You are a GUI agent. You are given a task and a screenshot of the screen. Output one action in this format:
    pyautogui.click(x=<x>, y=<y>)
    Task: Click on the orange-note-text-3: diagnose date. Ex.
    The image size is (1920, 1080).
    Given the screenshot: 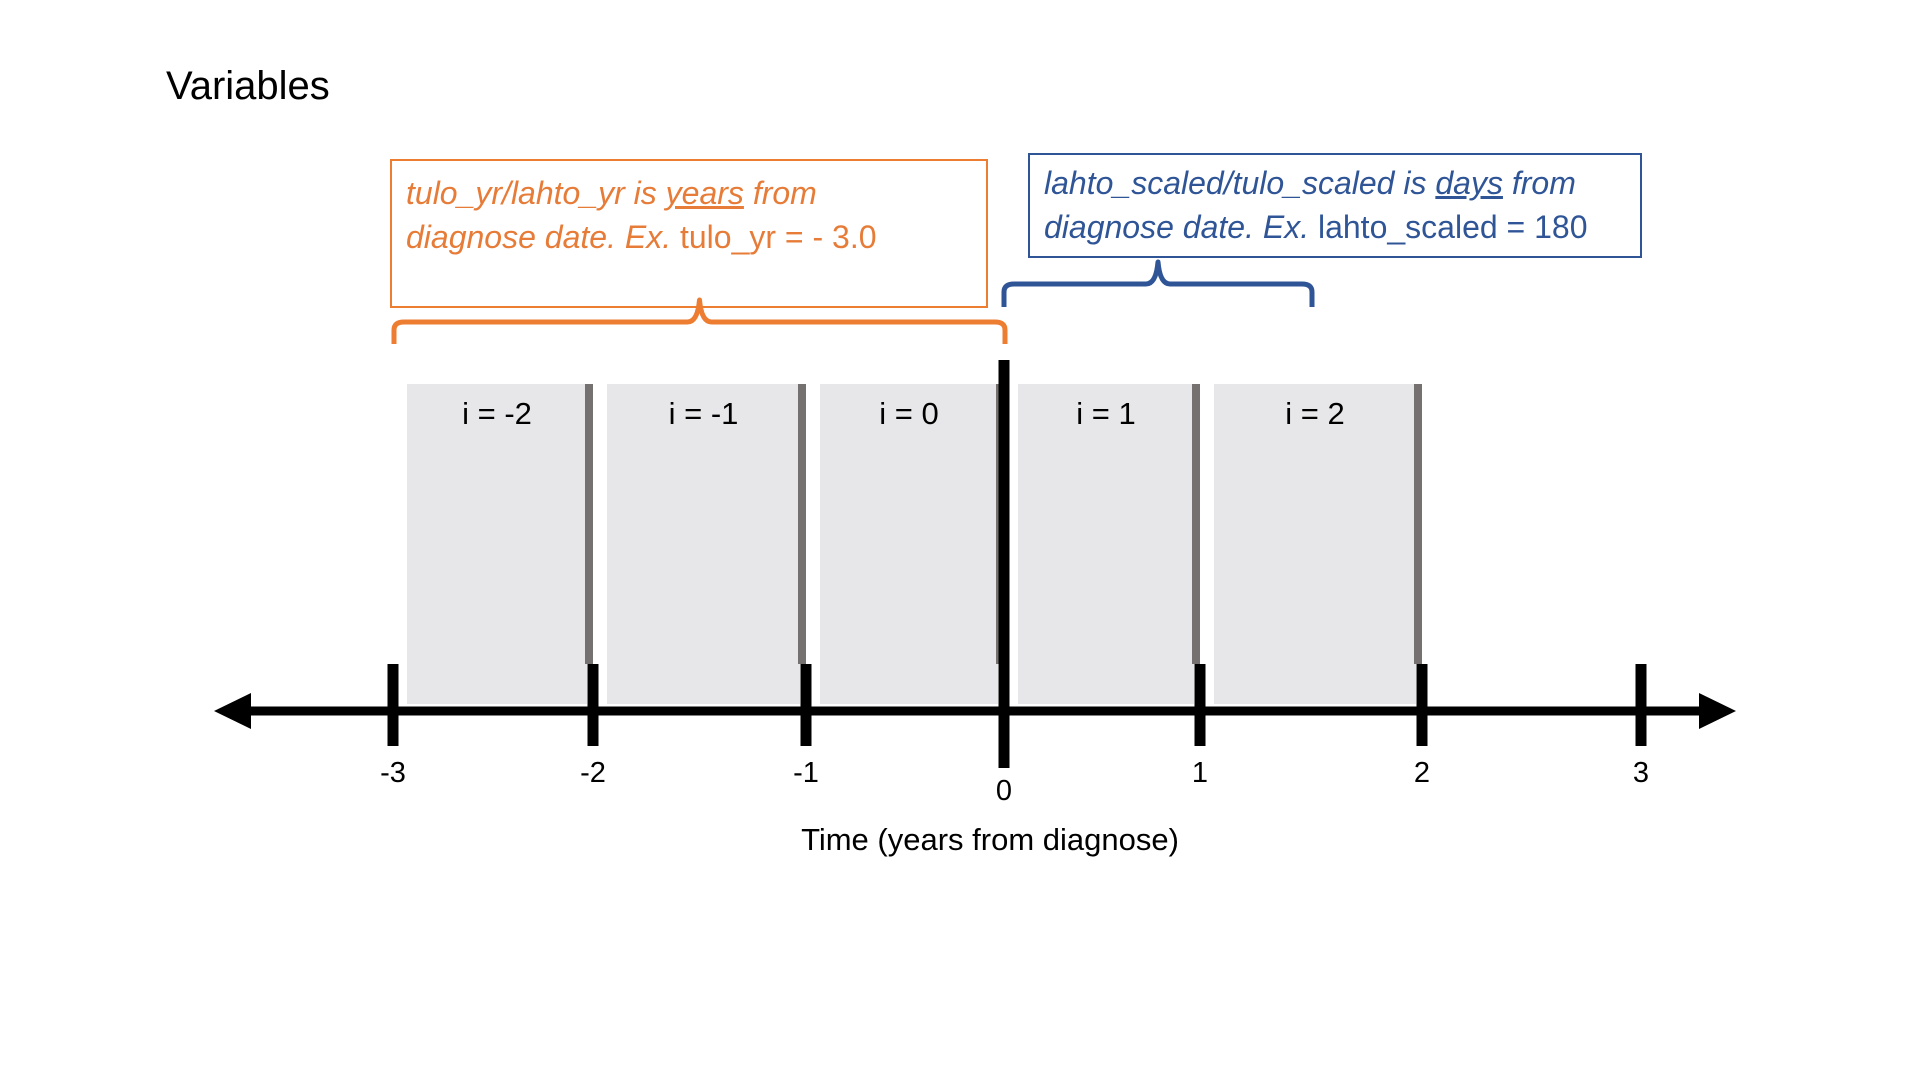 What is the action you would take?
    pyautogui.click(x=539, y=237)
    